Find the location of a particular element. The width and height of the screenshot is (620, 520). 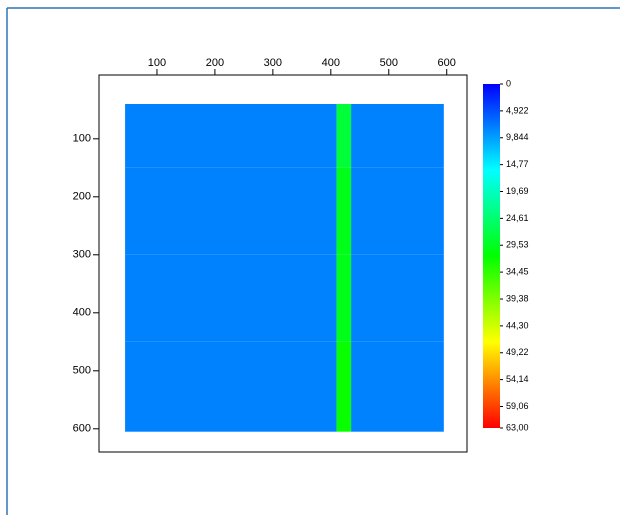

y-tick-label: 100 is located at coordinates (82, 139).